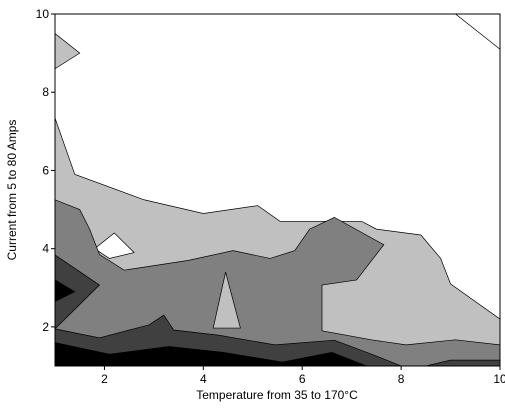 This screenshot has height=415, width=505. What do you see at coordinates (277, 395) in the screenshot?
I see `x-axis-label: Temperature from 35 to 170°C` at bounding box center [277, 395].